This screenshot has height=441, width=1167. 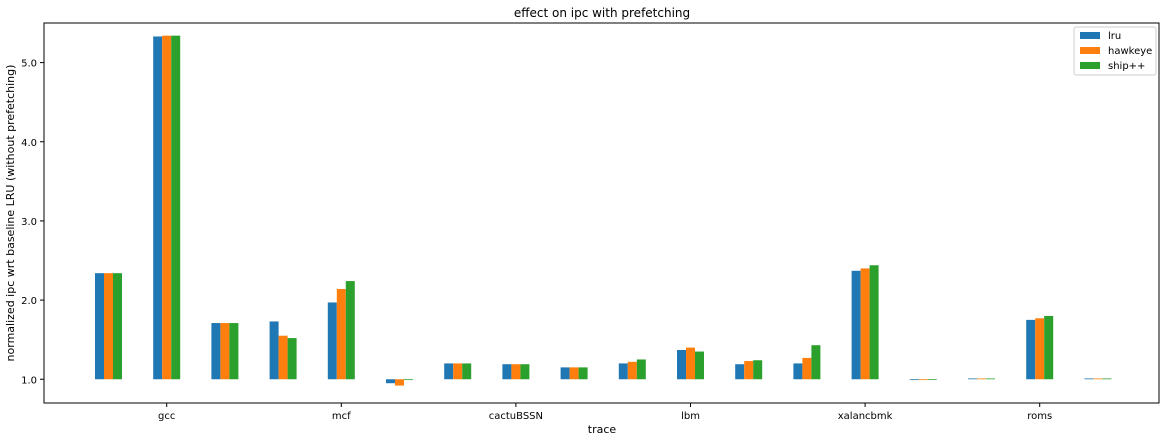 What do you see at coordinates (29, 143) in the screenshot?
I see `y-tick-label: 4.0` at bounding box center [29, 143].